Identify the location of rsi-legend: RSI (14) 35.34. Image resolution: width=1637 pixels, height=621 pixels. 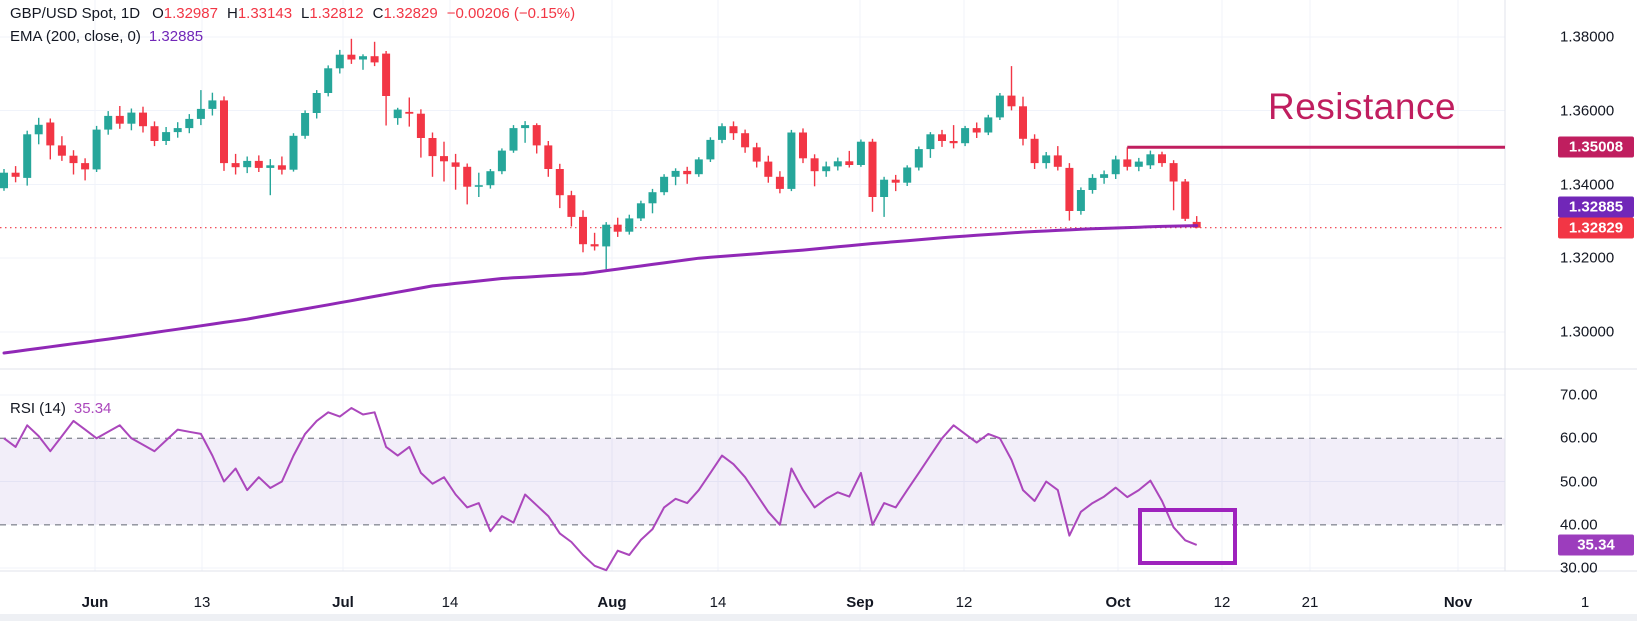
(60, 408).